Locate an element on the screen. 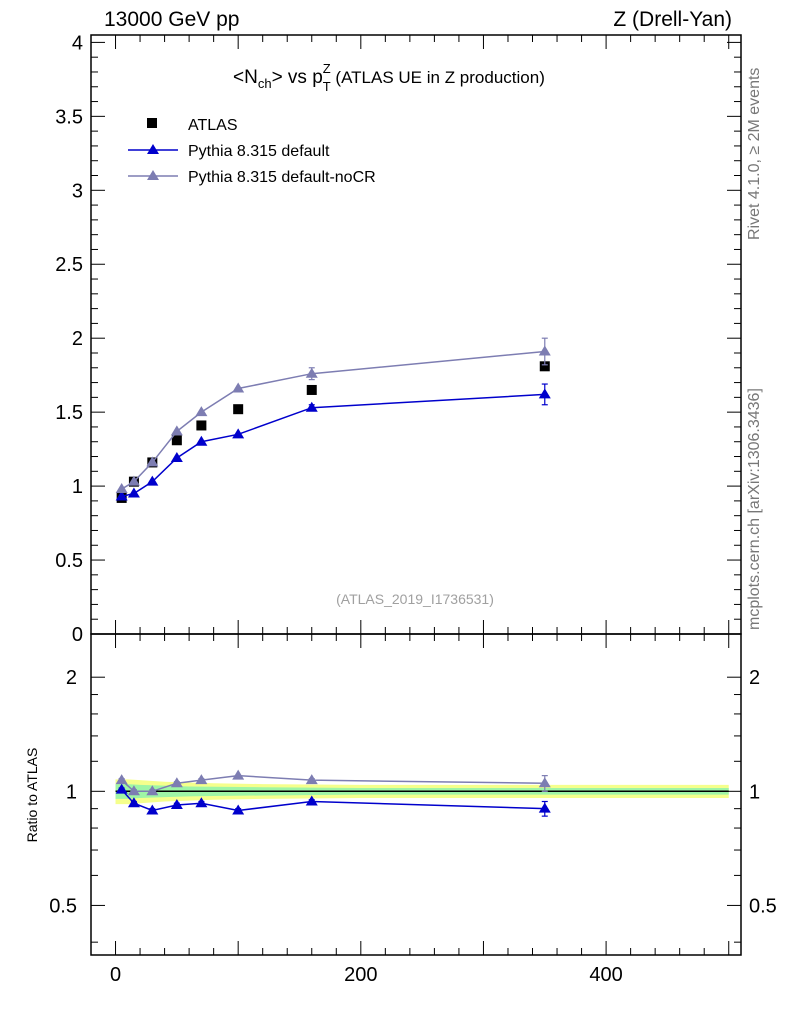 The height and width of the screenshot is (1024, 786). main-ytick-label: 2 is located at coordinates (77, 339).